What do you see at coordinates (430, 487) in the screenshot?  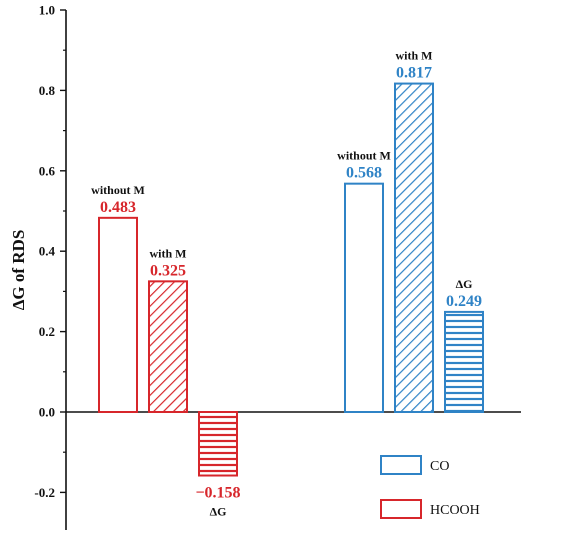 I see `legend: CO HCOOH` at bounding box center [430, 487].